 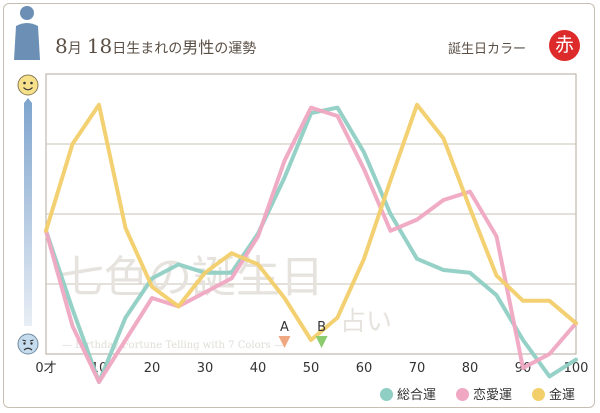 I want to click on legend-item: 総合運, so click(x=408, y=393).